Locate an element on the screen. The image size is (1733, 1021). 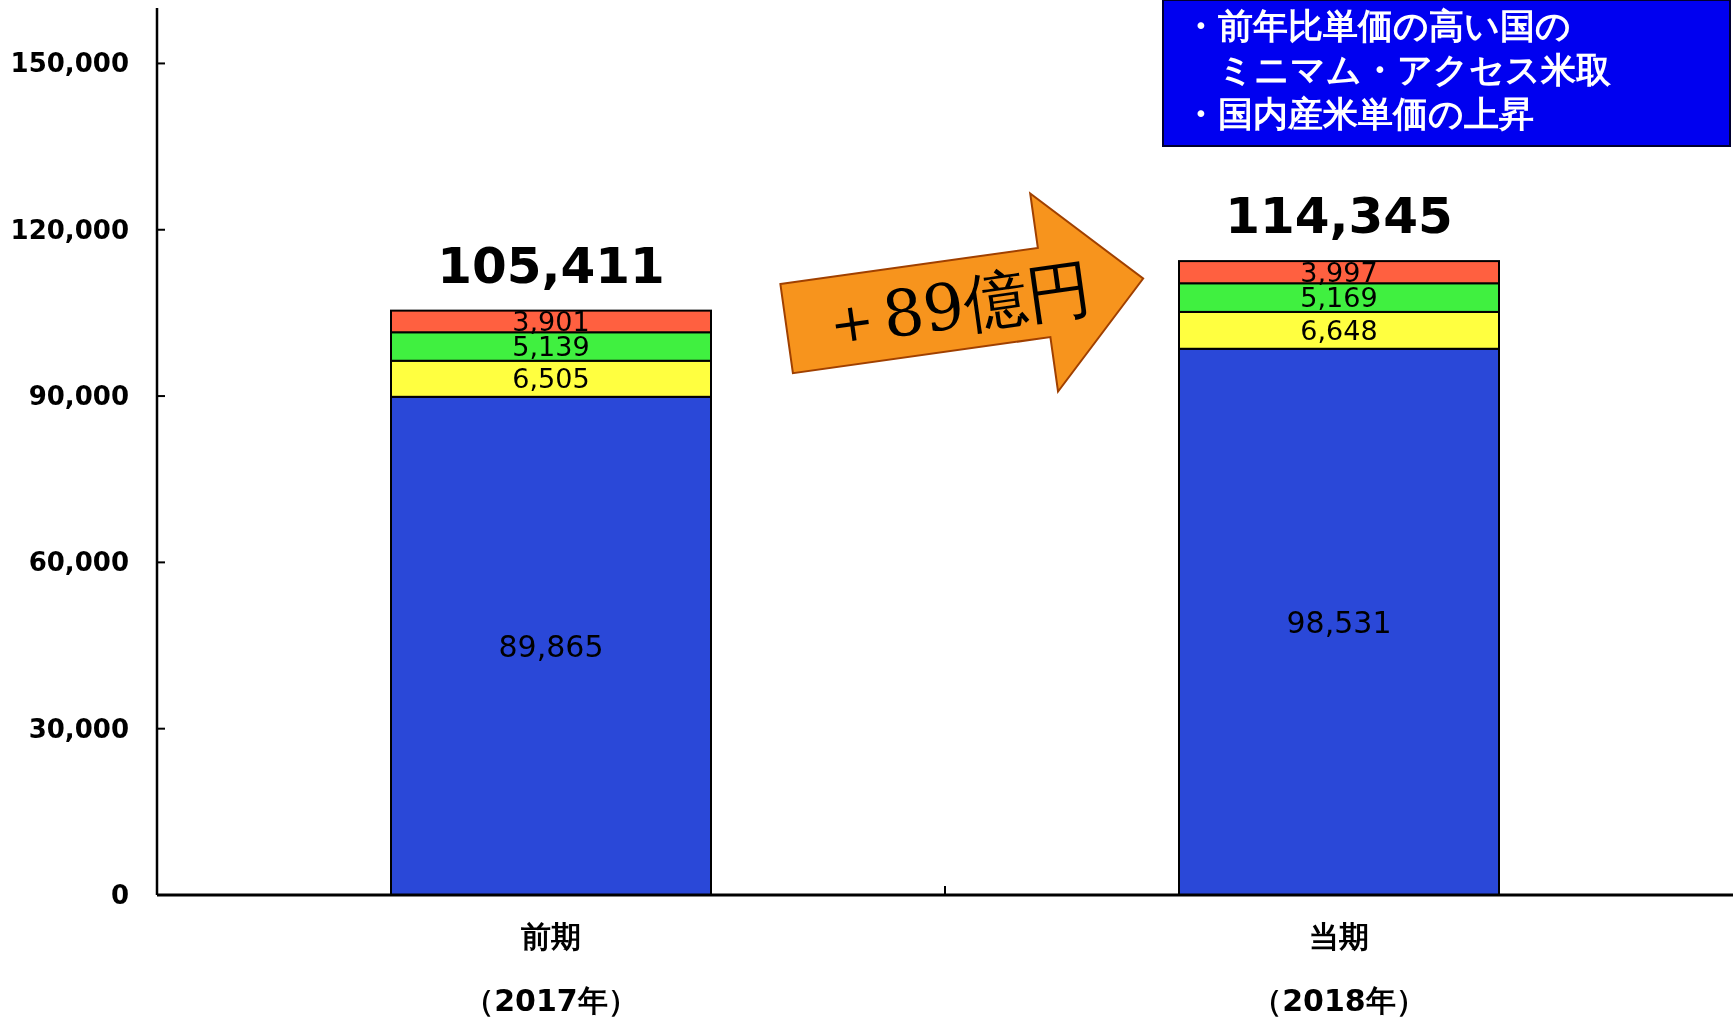
y-tick-label: 0 is located at coordinates (119, 895).